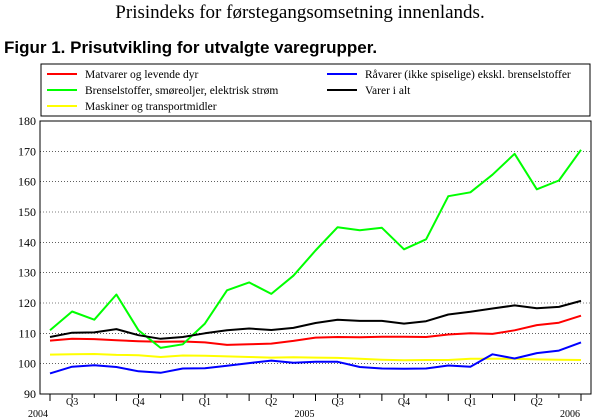 The image size is (600, 420). Describe the element at coordinates (388, 91) in the screenshot. I see `legend-label: Varer i alt` at that location.